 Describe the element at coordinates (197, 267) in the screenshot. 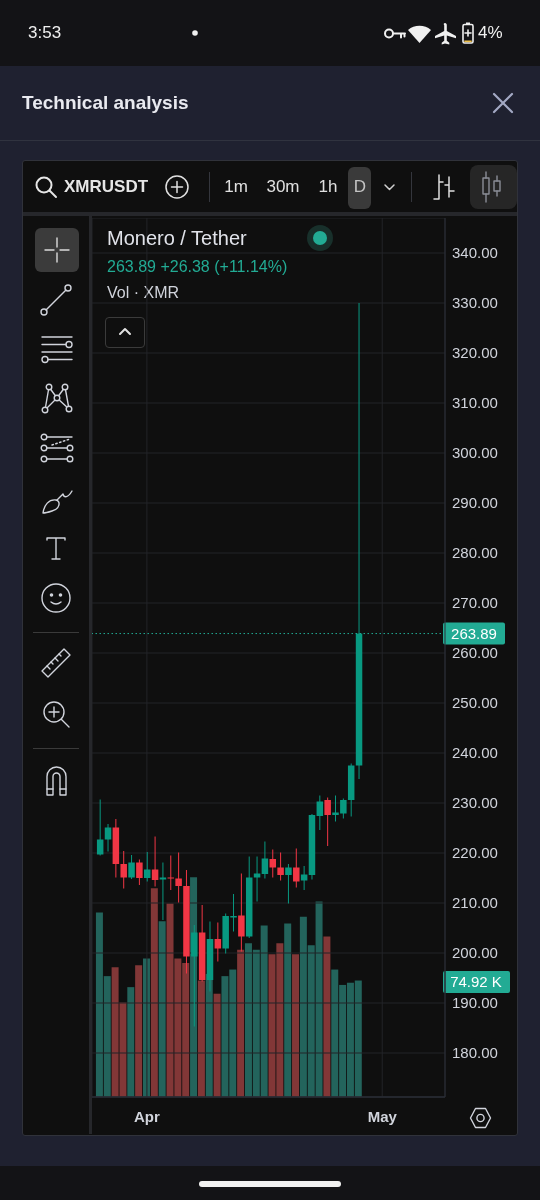

I see `text: 263.89 +26.38 (+11.14%)` at that location.